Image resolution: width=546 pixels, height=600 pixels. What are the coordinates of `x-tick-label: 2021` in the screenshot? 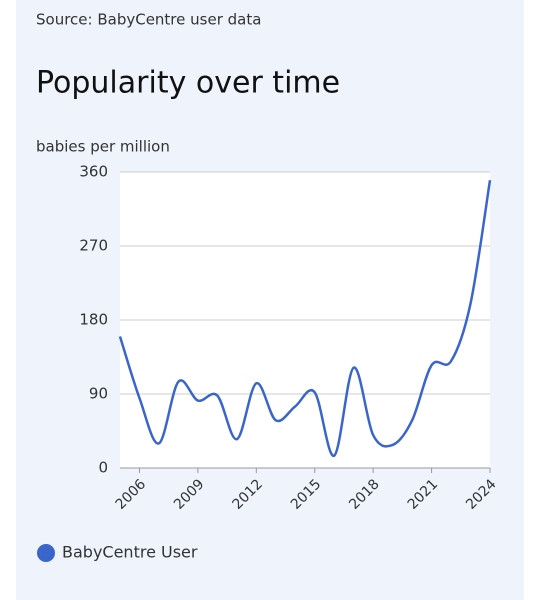 It's located at (423, 494).